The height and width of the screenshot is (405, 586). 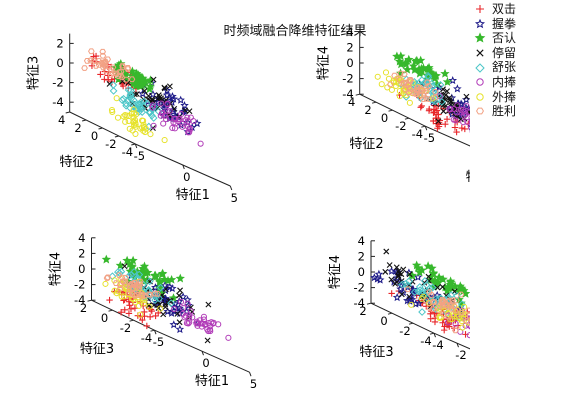 What do you see at coordinates (384, 118) in the screenshot?
I see `y-tick-label: 0` at bounding box center [384, 118].